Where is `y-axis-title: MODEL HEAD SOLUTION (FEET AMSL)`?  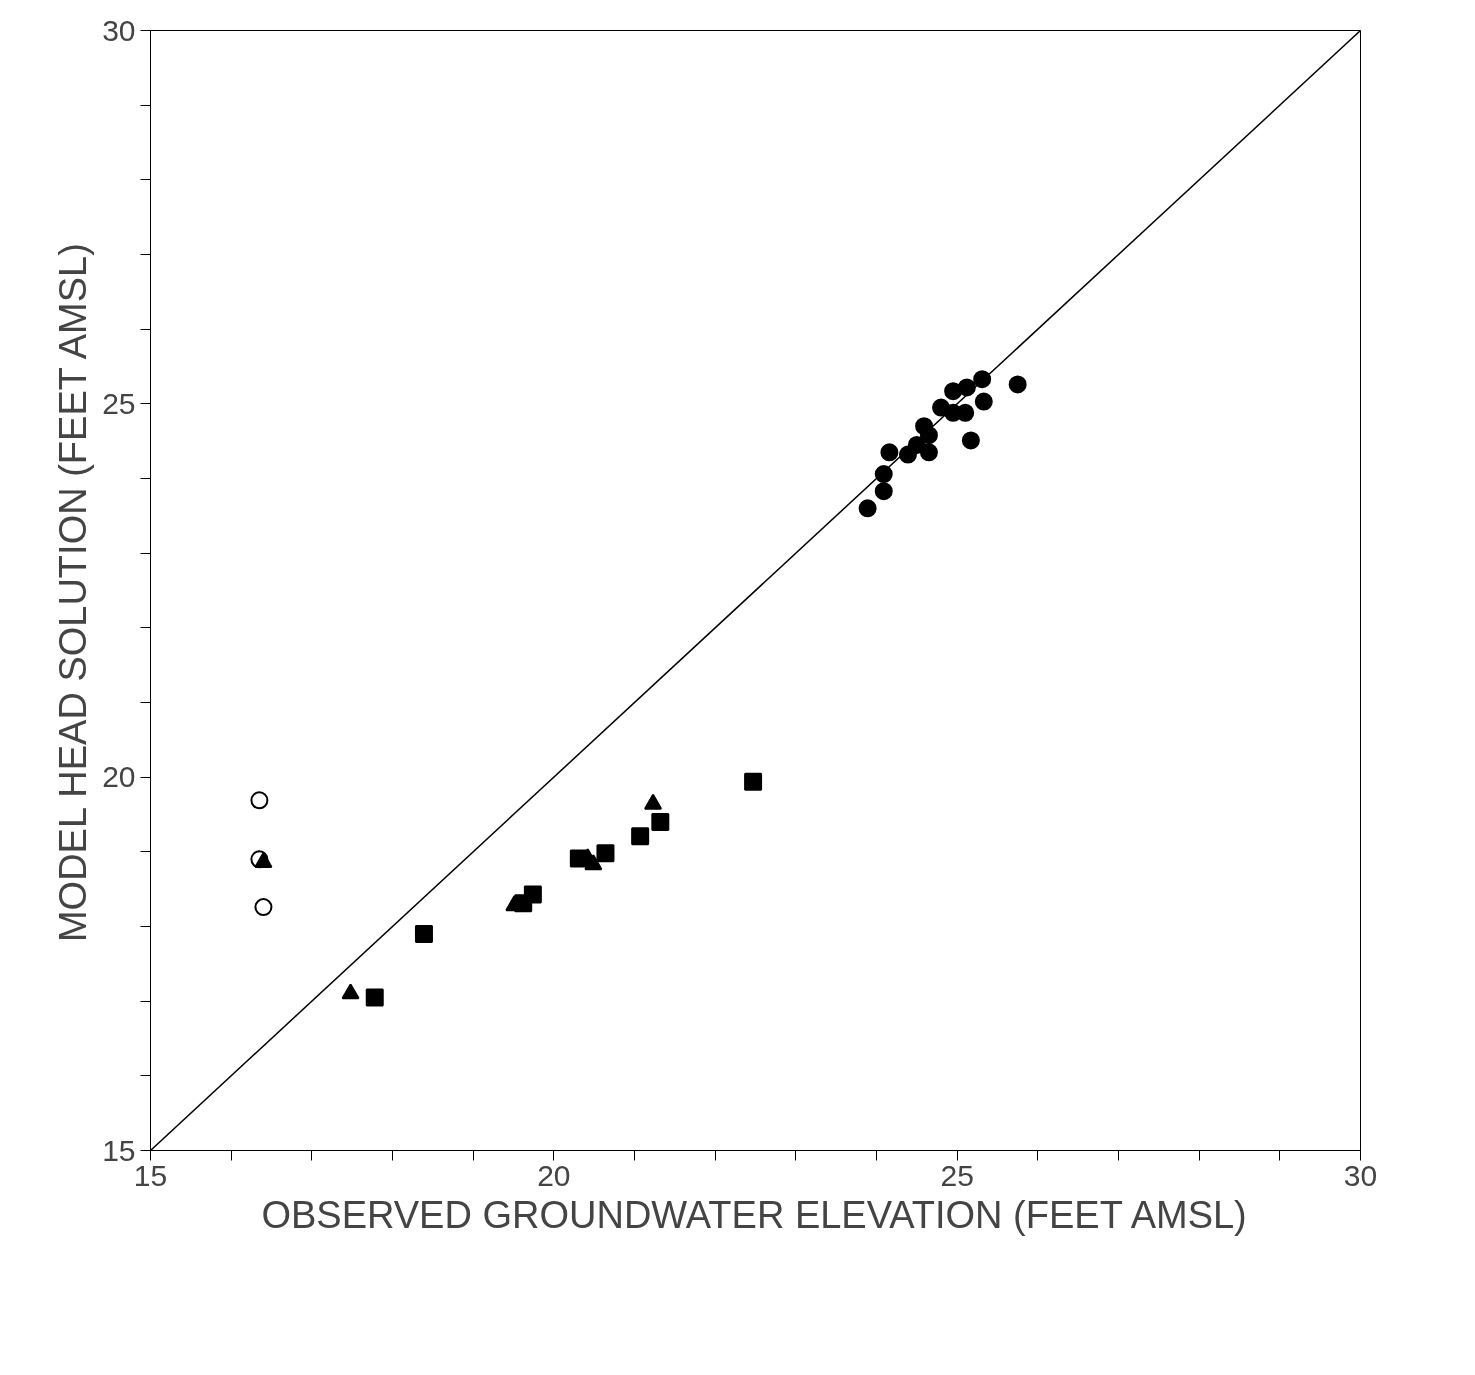 y-axis-title: MODEL HEAD SOLUTION (FEET AMSL) is located at coordinates (73, 593).